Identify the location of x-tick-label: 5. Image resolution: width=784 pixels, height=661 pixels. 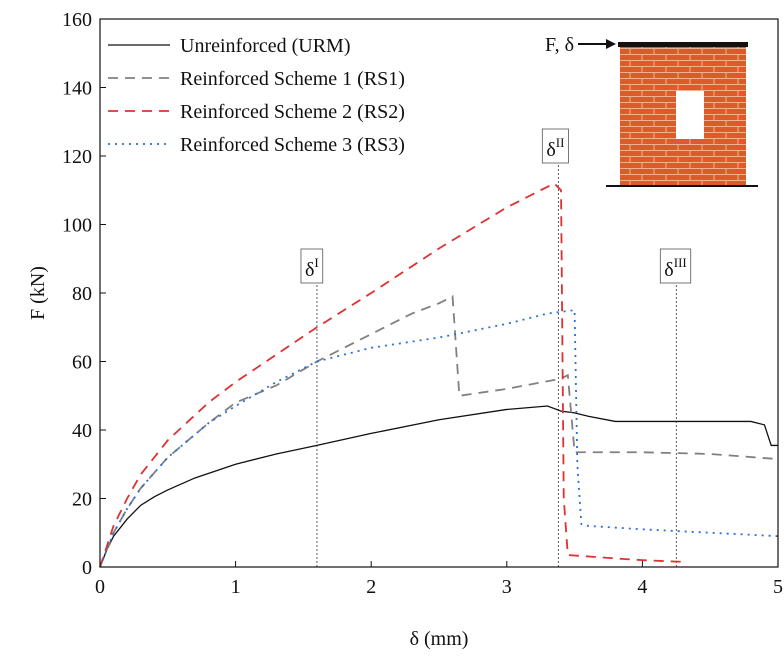
(778, 587).